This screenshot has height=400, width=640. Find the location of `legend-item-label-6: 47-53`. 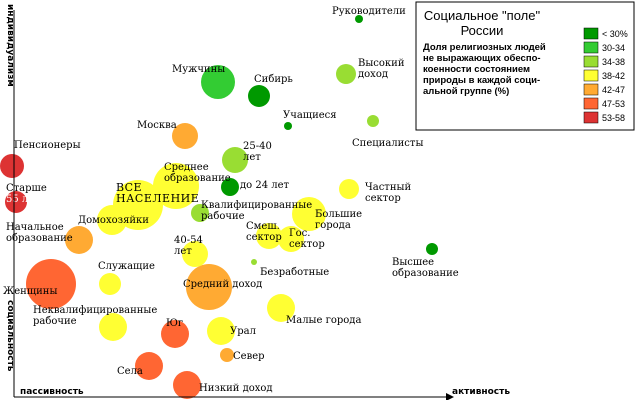

legend-item-label-6: 47-53 is located at coordinates (613, 104).